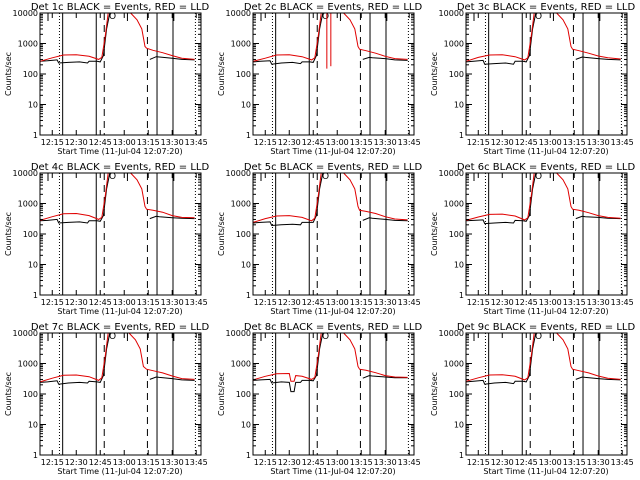  What do you see at coordinates (361, 462) in the screenshot?
I see `x-tick-label: 13:15` at bounding box center [361, 462].